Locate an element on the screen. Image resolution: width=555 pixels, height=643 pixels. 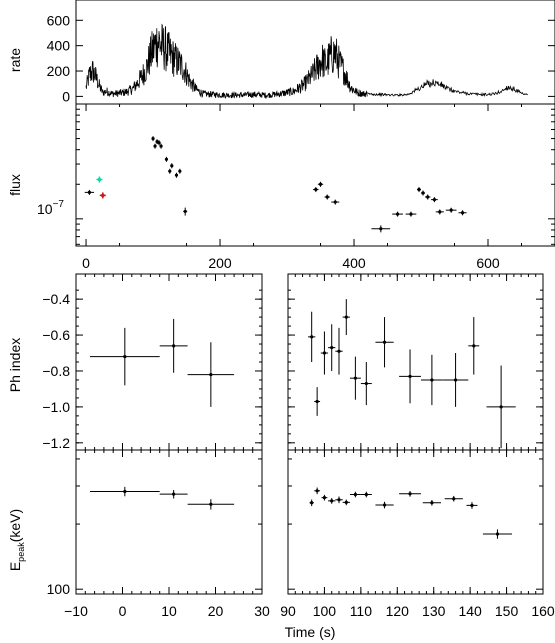
panel-ph-index-right is located at coordinates (415, 362).